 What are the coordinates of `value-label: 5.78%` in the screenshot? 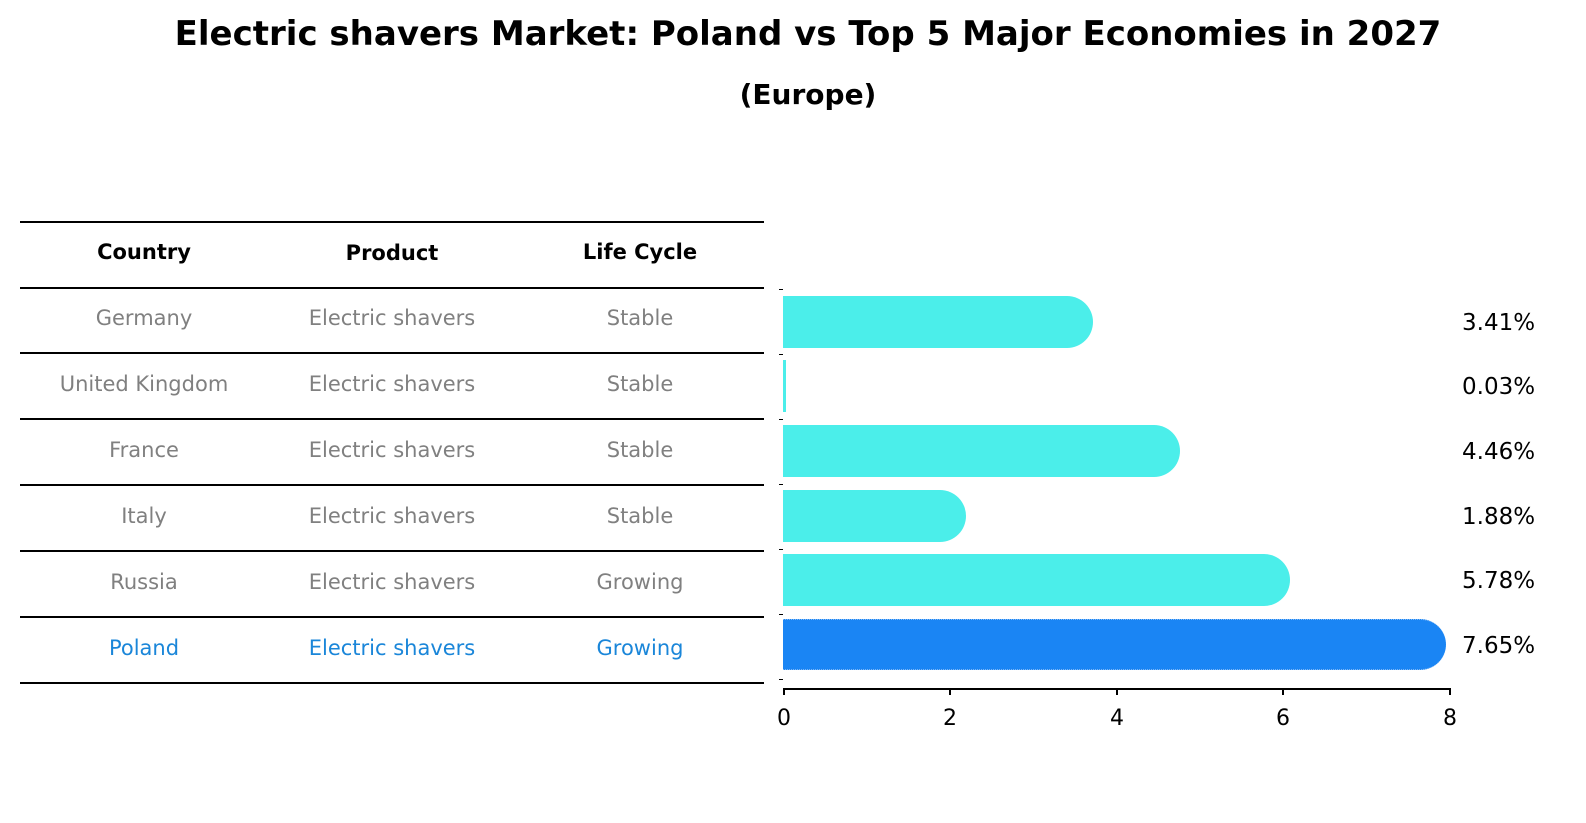 It's located at (1499, 581).